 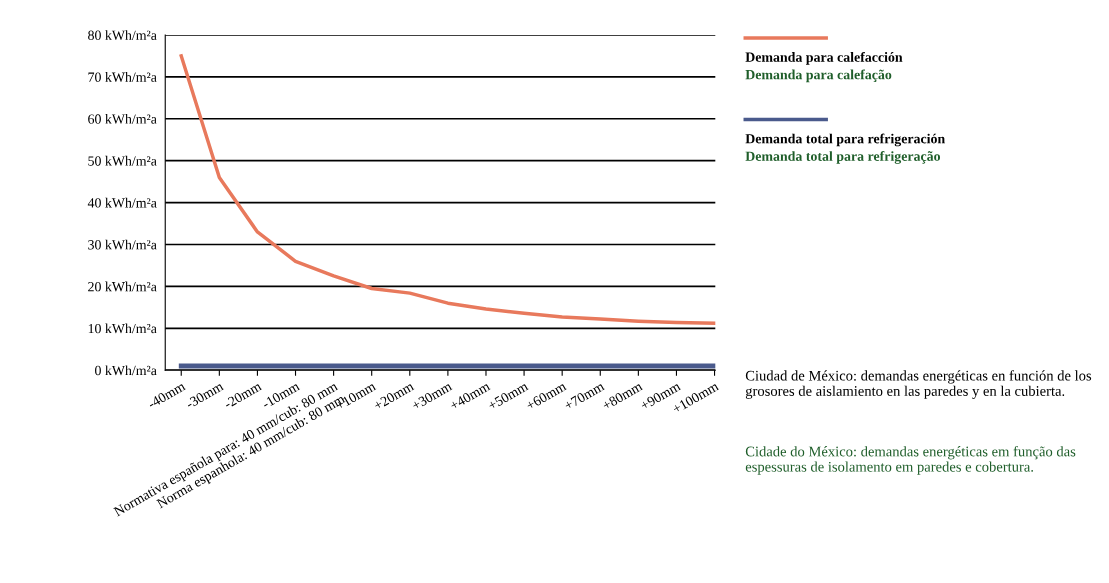 I want to click on x-tick-label: -30mm, so click(x=205, y=395).